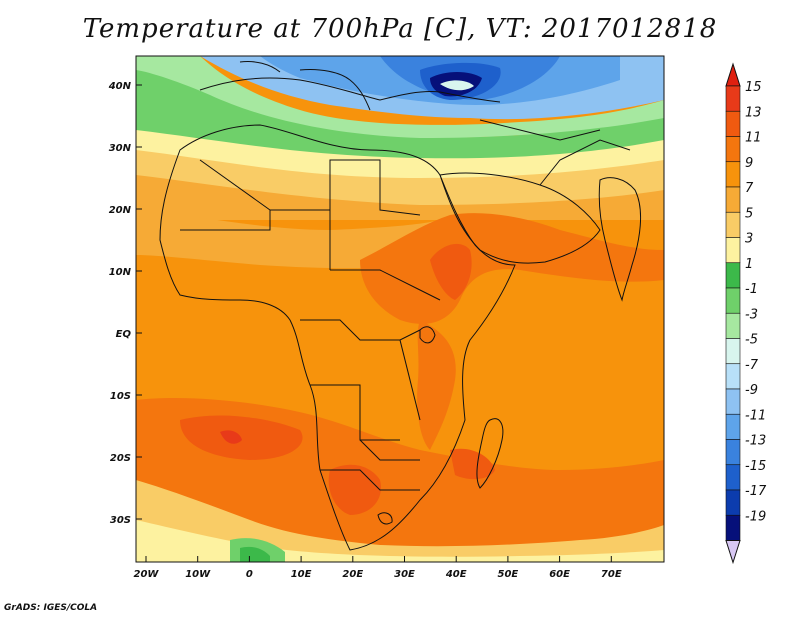 This screenshot has width=800, height=618. What do you see at coordinates (404, 574) in the screenshot?
I see `lon-label: 30E` at bounding box center [404, 574].